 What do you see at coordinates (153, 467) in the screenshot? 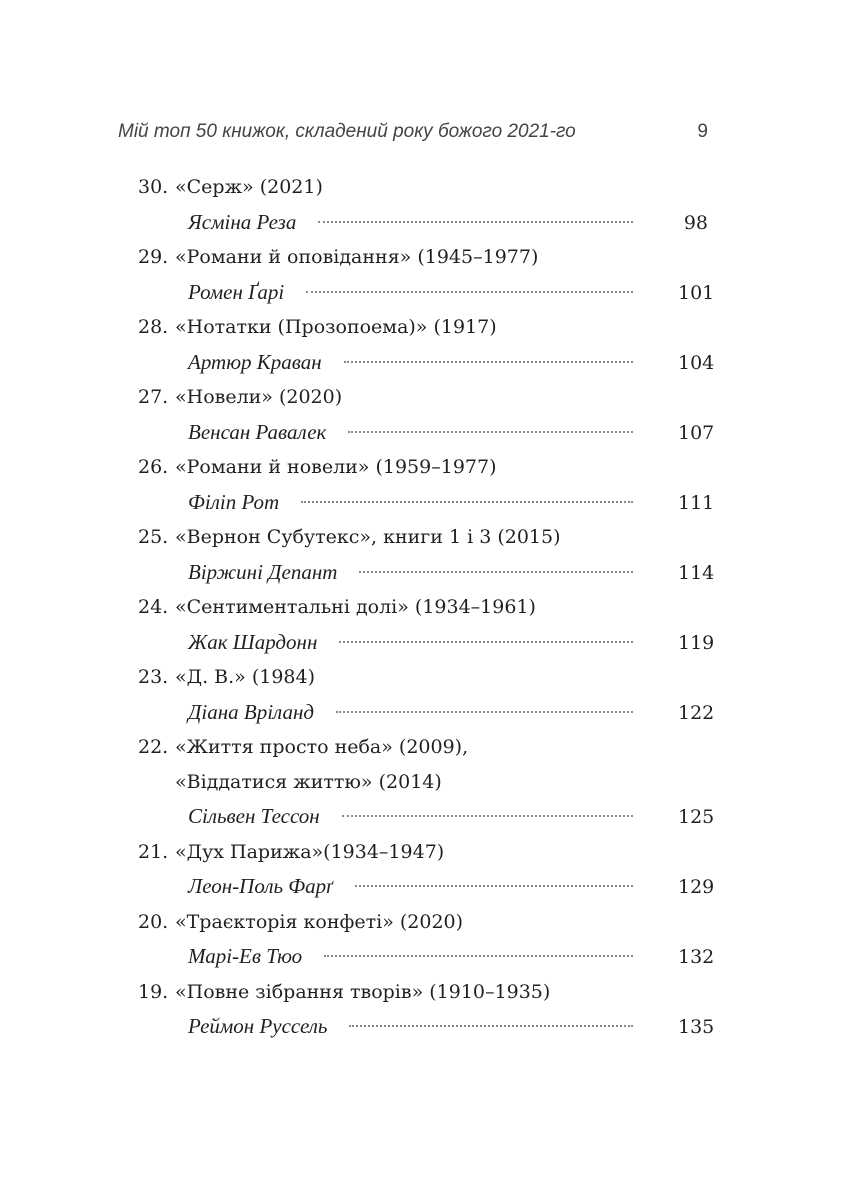
I see `entry-number: 26.` at bounding box center [153, 467].